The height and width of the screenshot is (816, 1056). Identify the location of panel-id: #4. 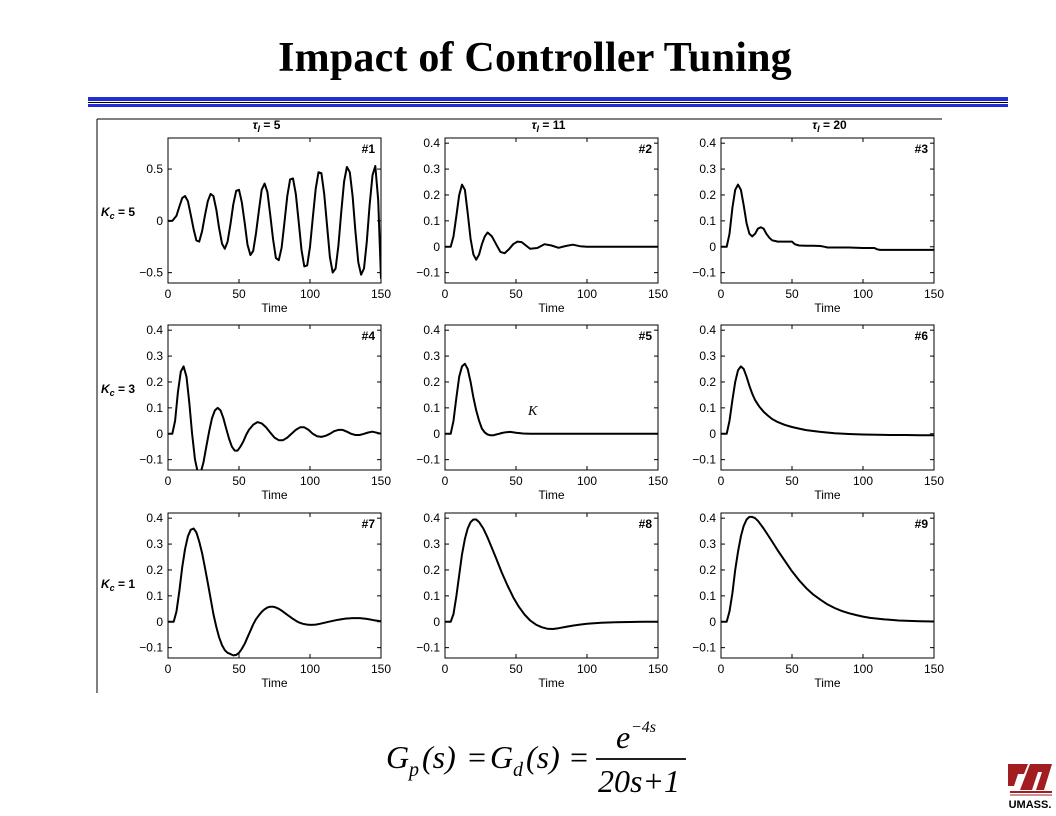
(369, 336).